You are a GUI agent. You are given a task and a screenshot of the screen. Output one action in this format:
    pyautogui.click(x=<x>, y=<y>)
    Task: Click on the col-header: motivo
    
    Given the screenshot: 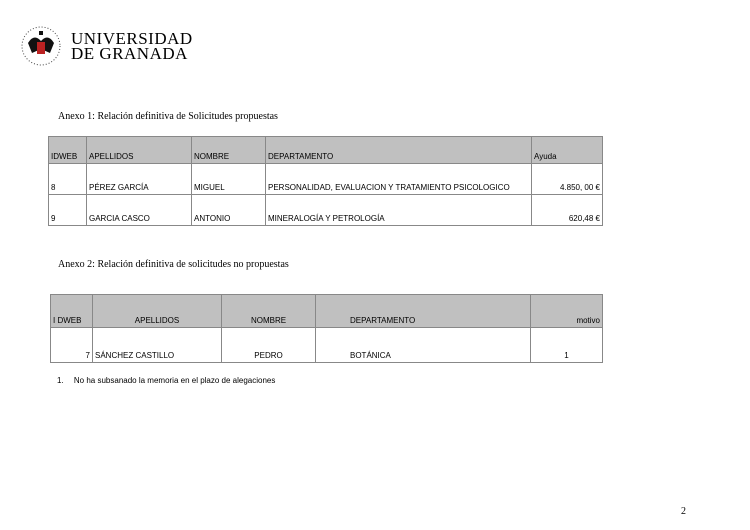 What is the action you would take?
    pyautogui.click(x=566, y=311)
    